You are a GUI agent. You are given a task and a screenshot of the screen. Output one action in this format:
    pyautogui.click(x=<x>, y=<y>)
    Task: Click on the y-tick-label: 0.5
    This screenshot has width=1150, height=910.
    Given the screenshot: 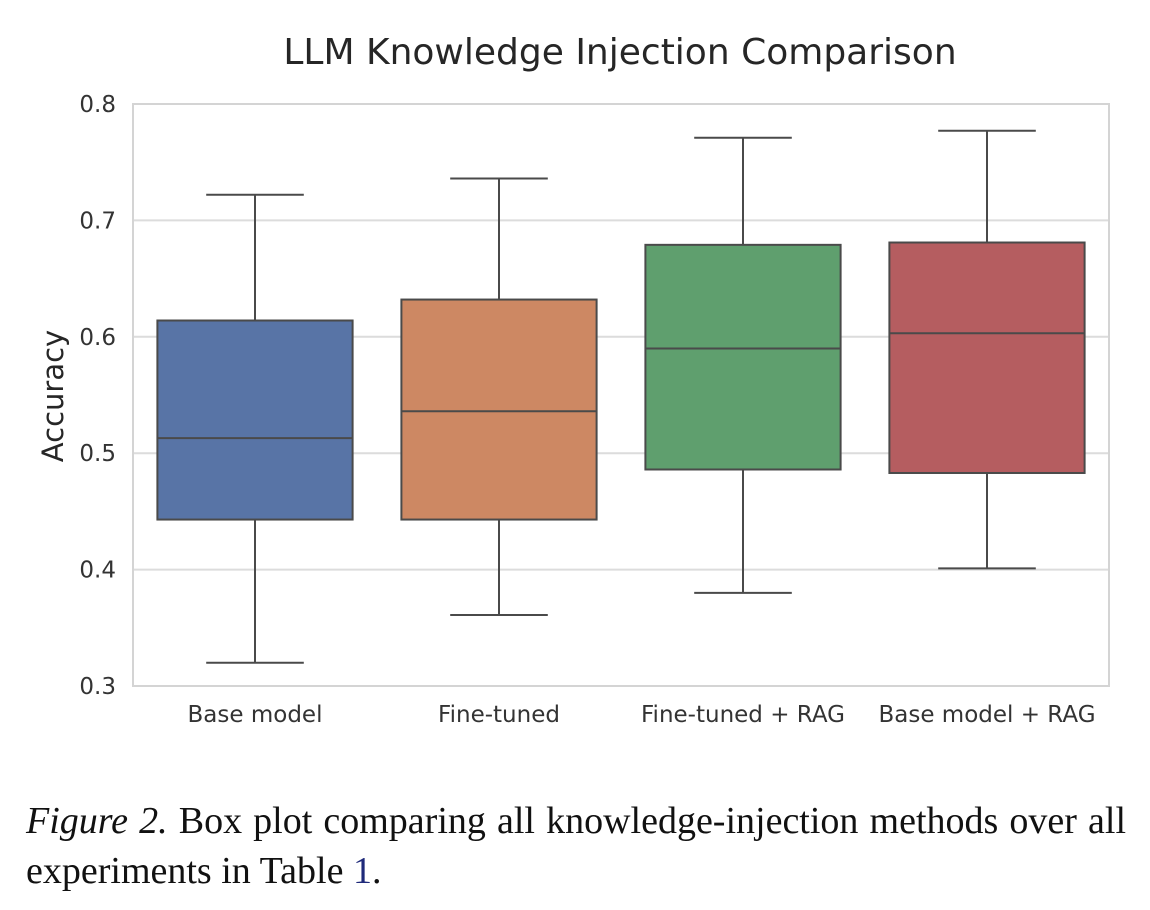 What is the action you would take?
    pyautogui.click(x=97, y=454)
    